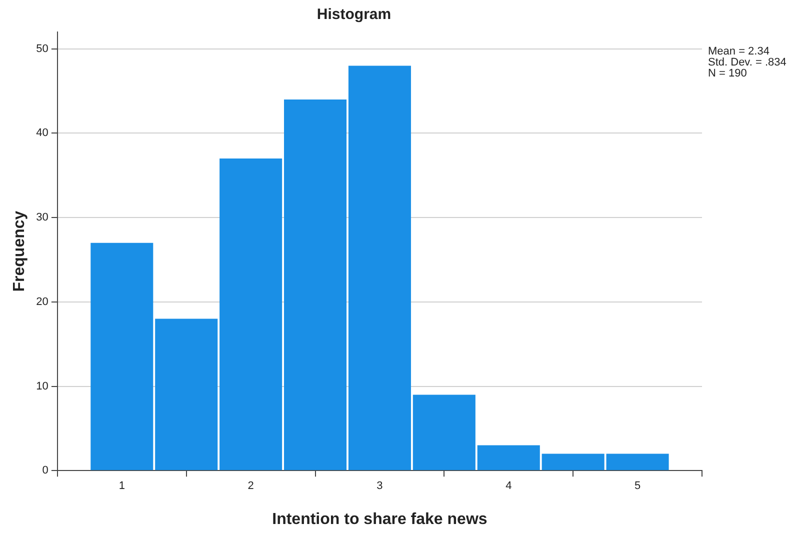 Image resolution: width=802 pixels, height=543 pixels. What do you see at coordinates (637, 486) in the screenshot?
I see `x-tick-label: 5` at bounding box center [637, 486].